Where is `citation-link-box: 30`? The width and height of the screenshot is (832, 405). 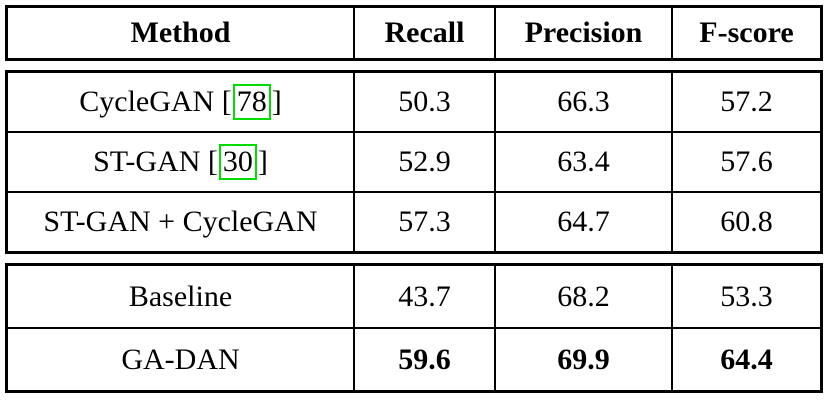
citation-link-box: 30 is located at coordinates (237, 162).